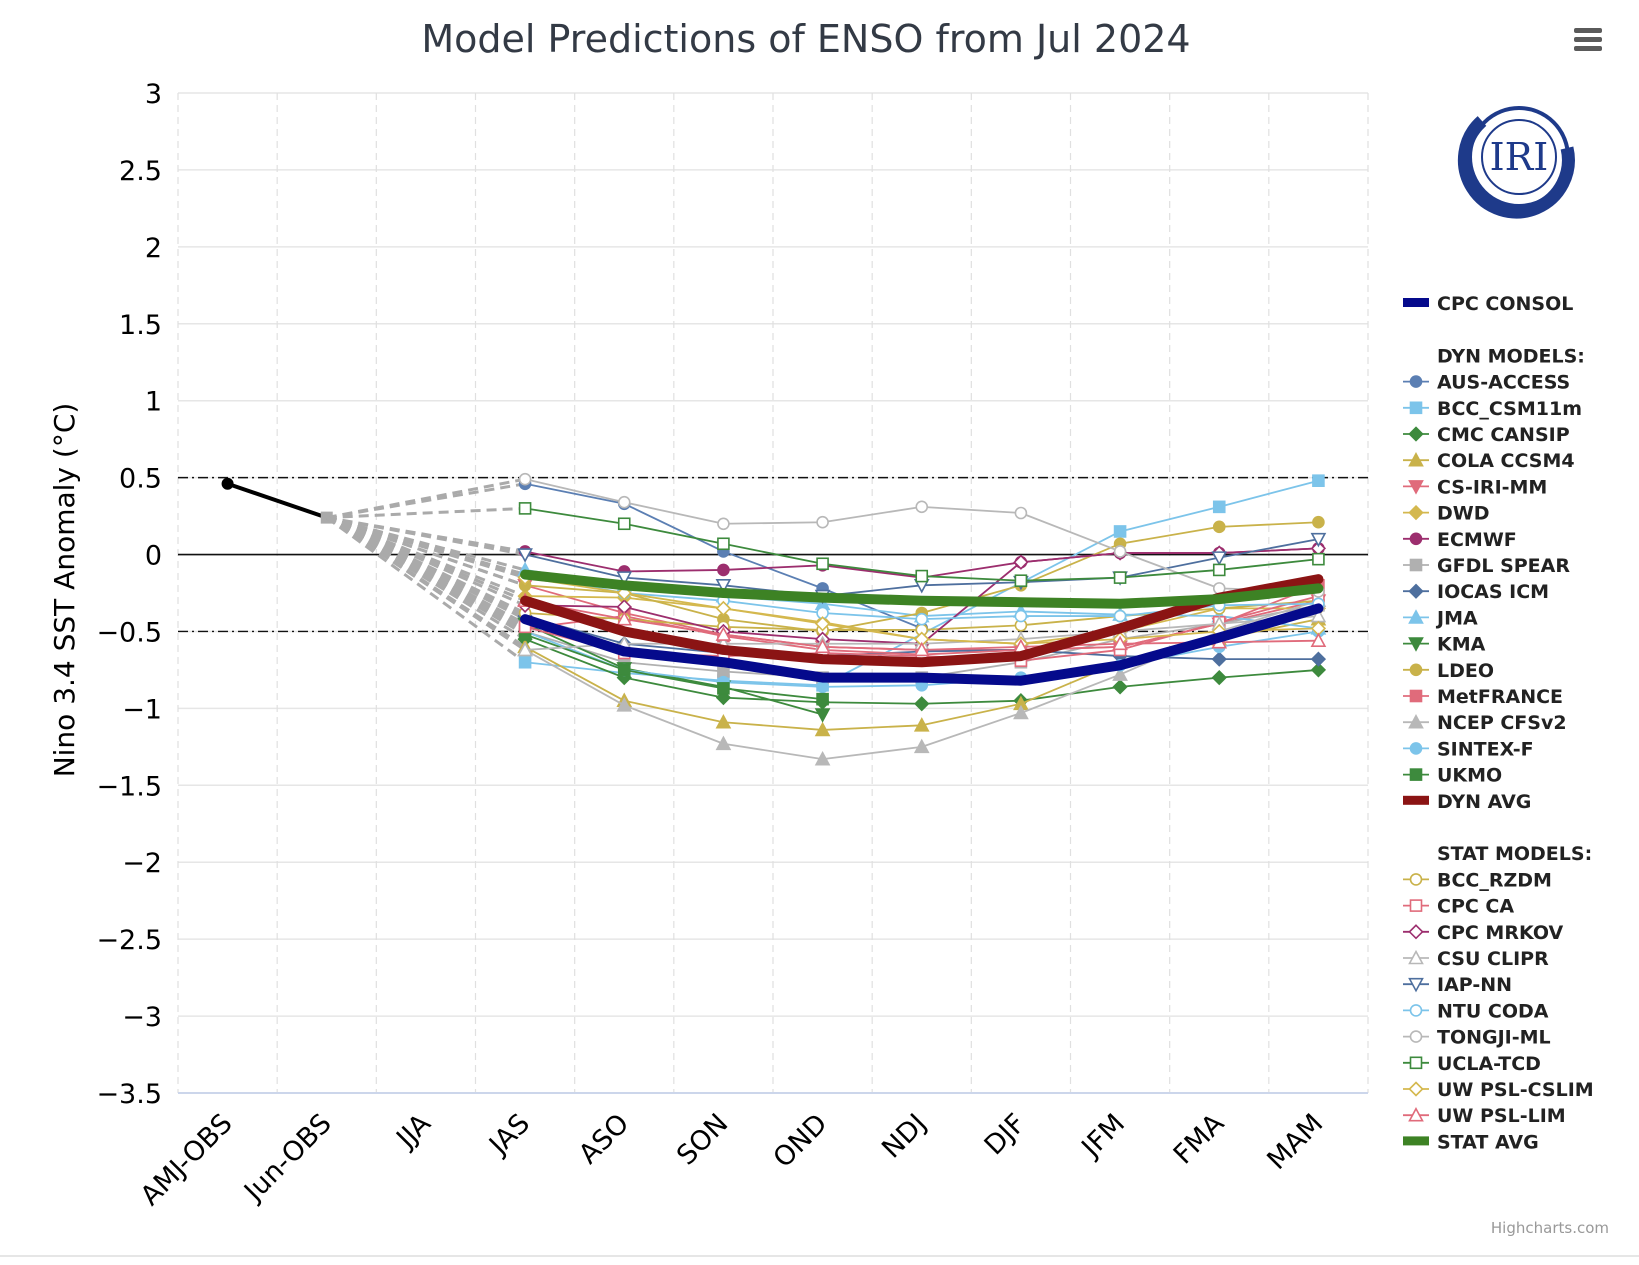  Describe the element at coordinates (153, 402) in the screenshot. I see `y-tick-label: 1` at that location.